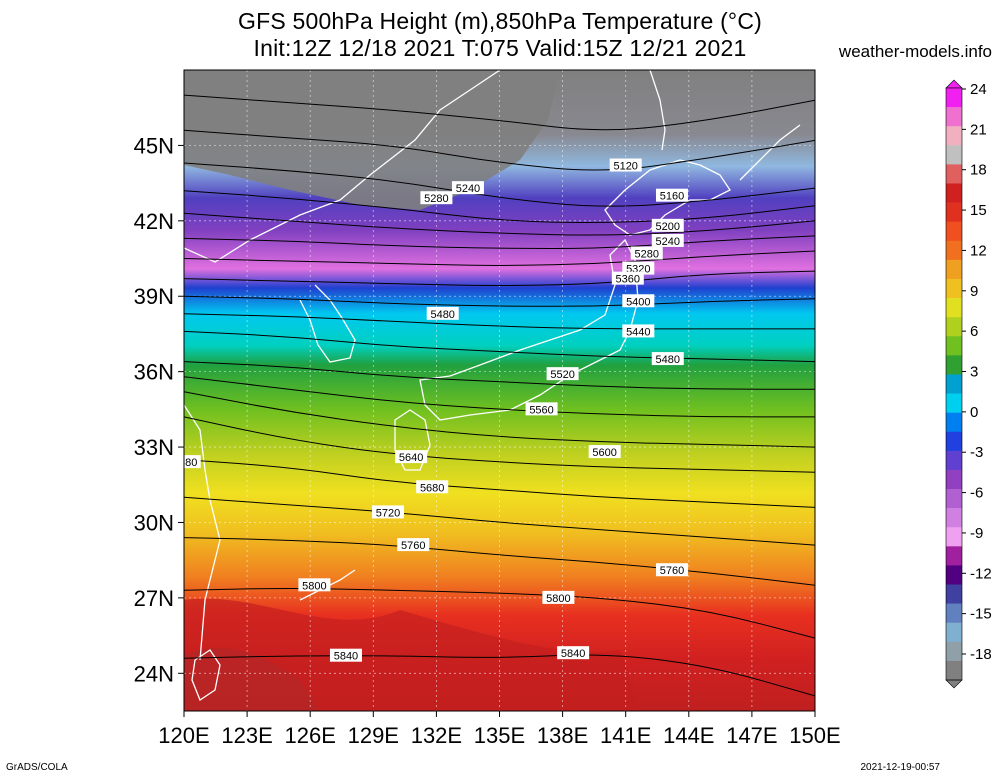  Describe the element at coordinates (974, 412) in the screenshot. I see `colorbar-label: 0` at that location.